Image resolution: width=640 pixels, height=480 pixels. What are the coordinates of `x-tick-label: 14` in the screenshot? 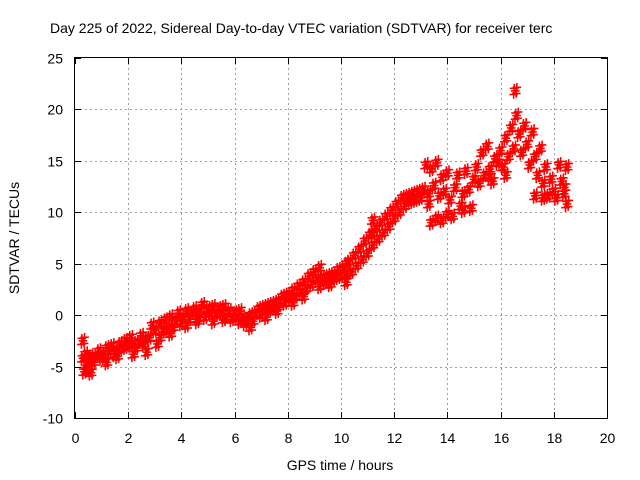 It's located at (448, 438).